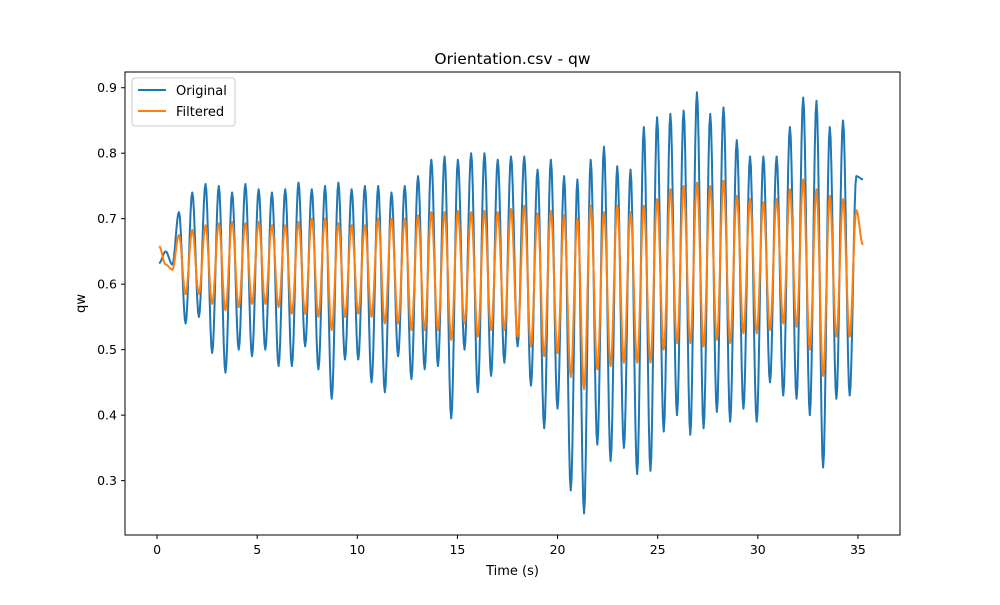 The image size is (1000, 605). What do you see at coordinates (107, 153) in the screenshot?
I see `y-tick-label: 0.8` at bounding box center [107, 153].